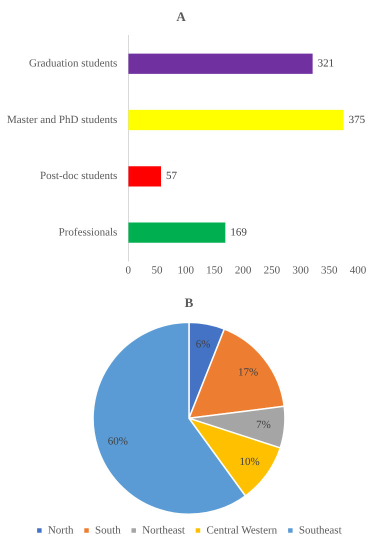  I want to click on legend-label: Southeast, so click(320, 530).